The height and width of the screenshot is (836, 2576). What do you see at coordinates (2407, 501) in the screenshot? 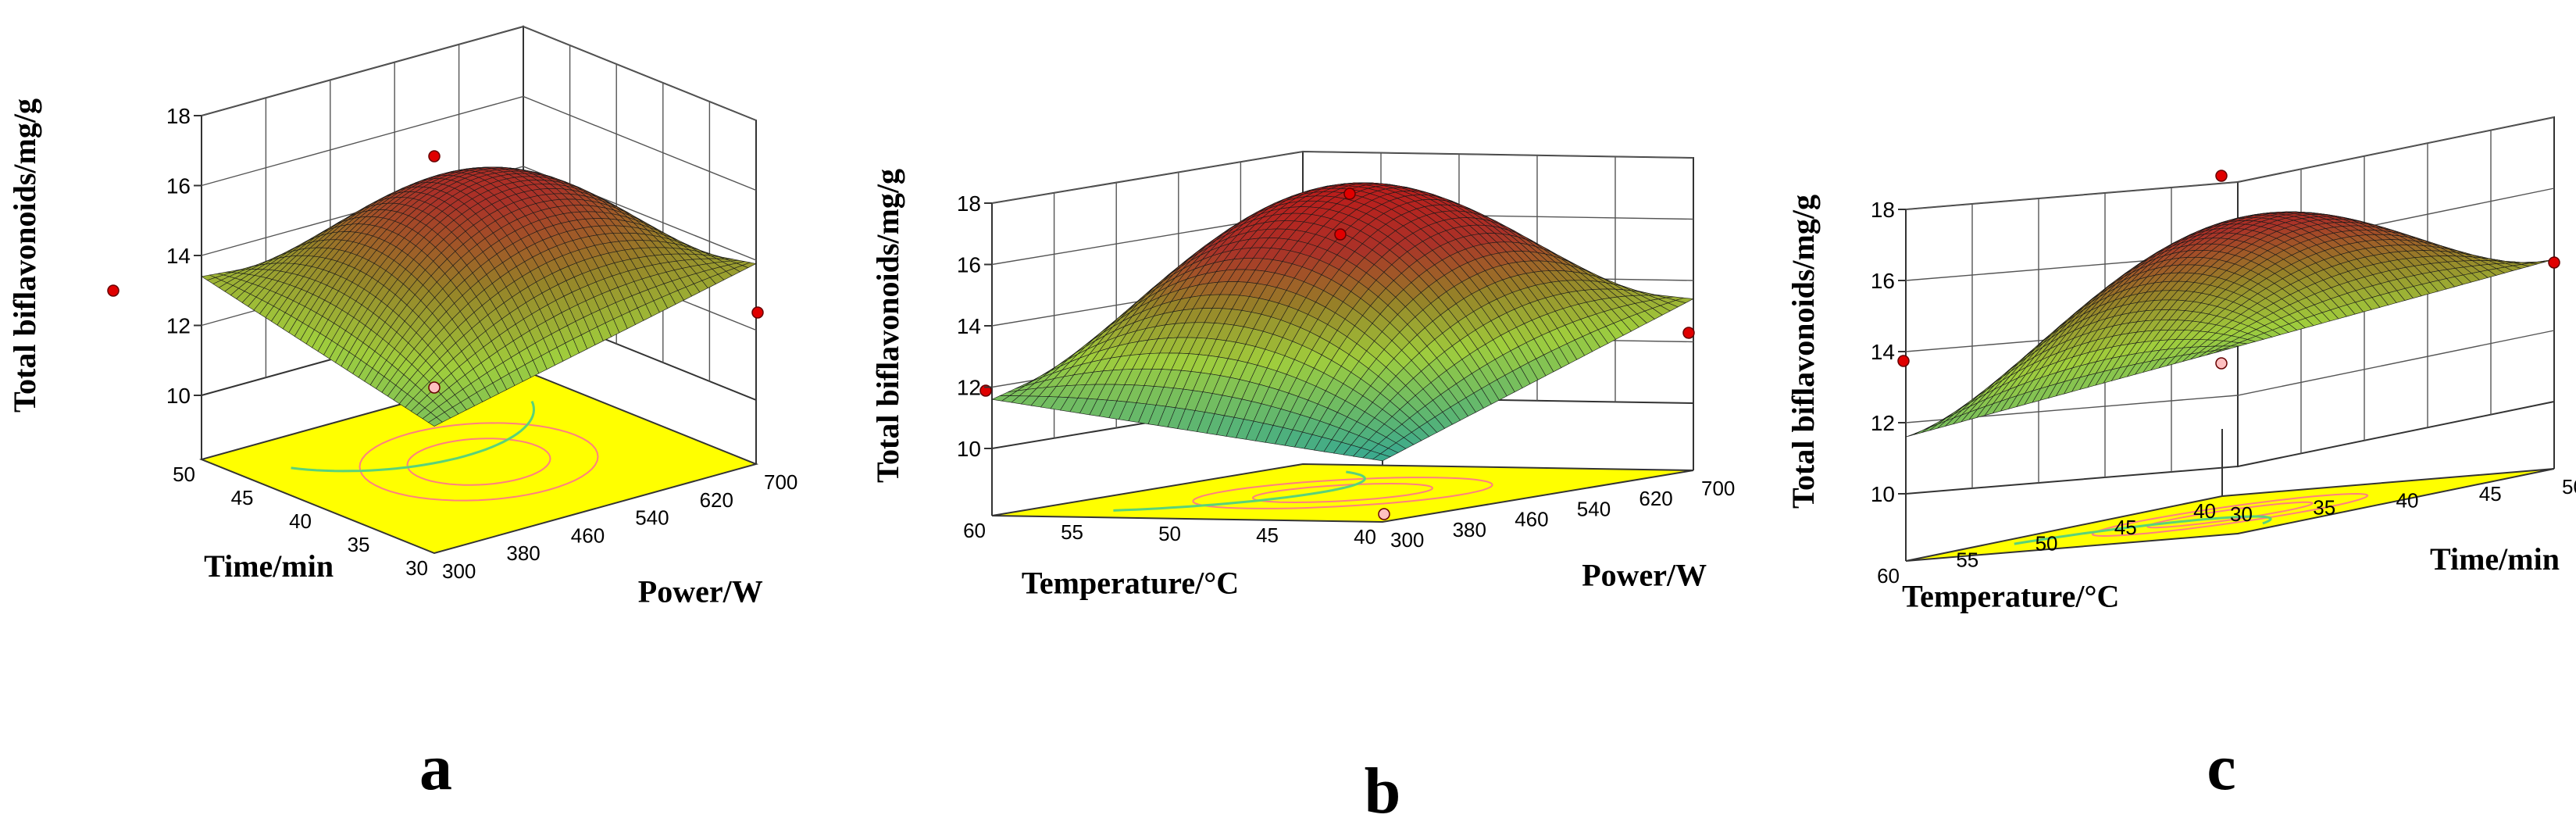
I see `y-tick-label: 40` at bounding box center [2407, 501].